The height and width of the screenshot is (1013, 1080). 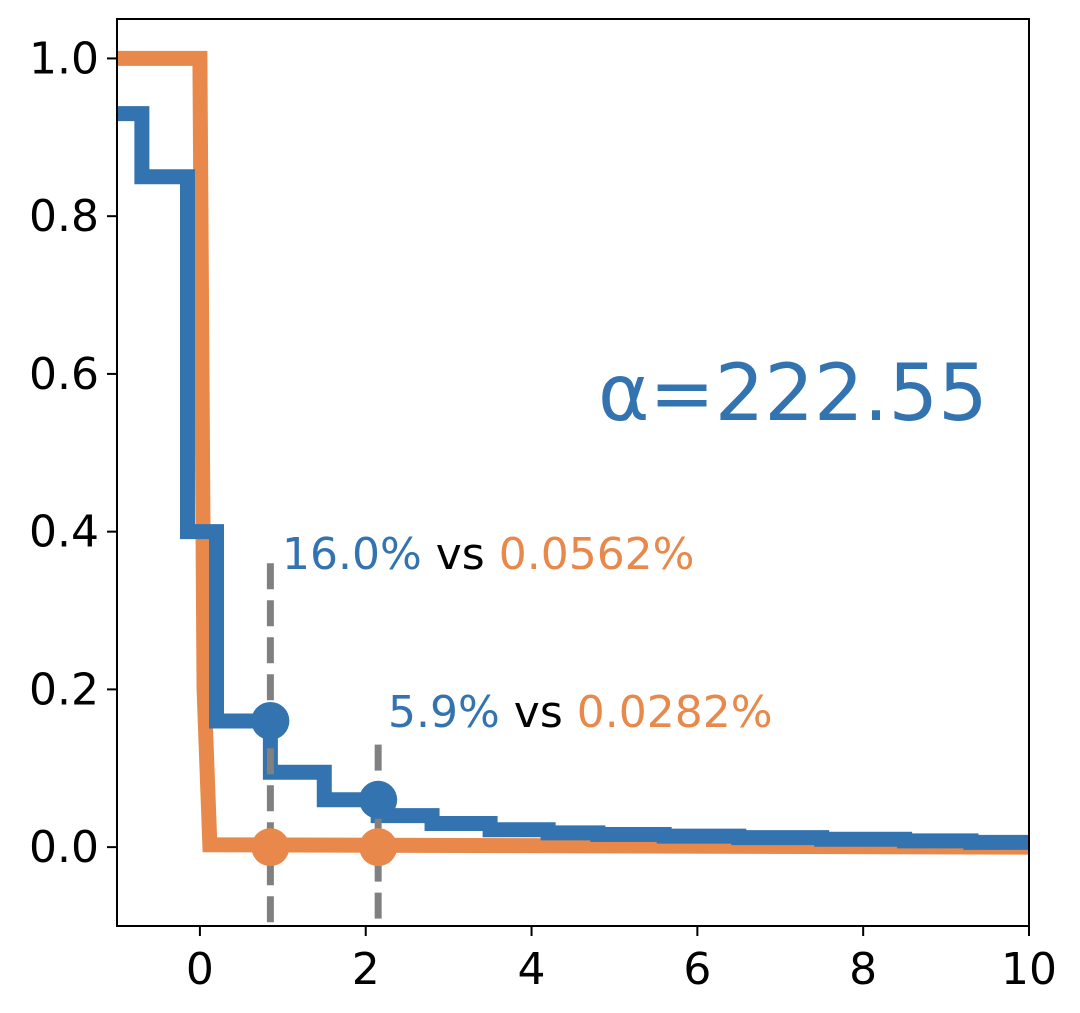 I want to click on x-tick-label: 2, so click(x=366, y=969).